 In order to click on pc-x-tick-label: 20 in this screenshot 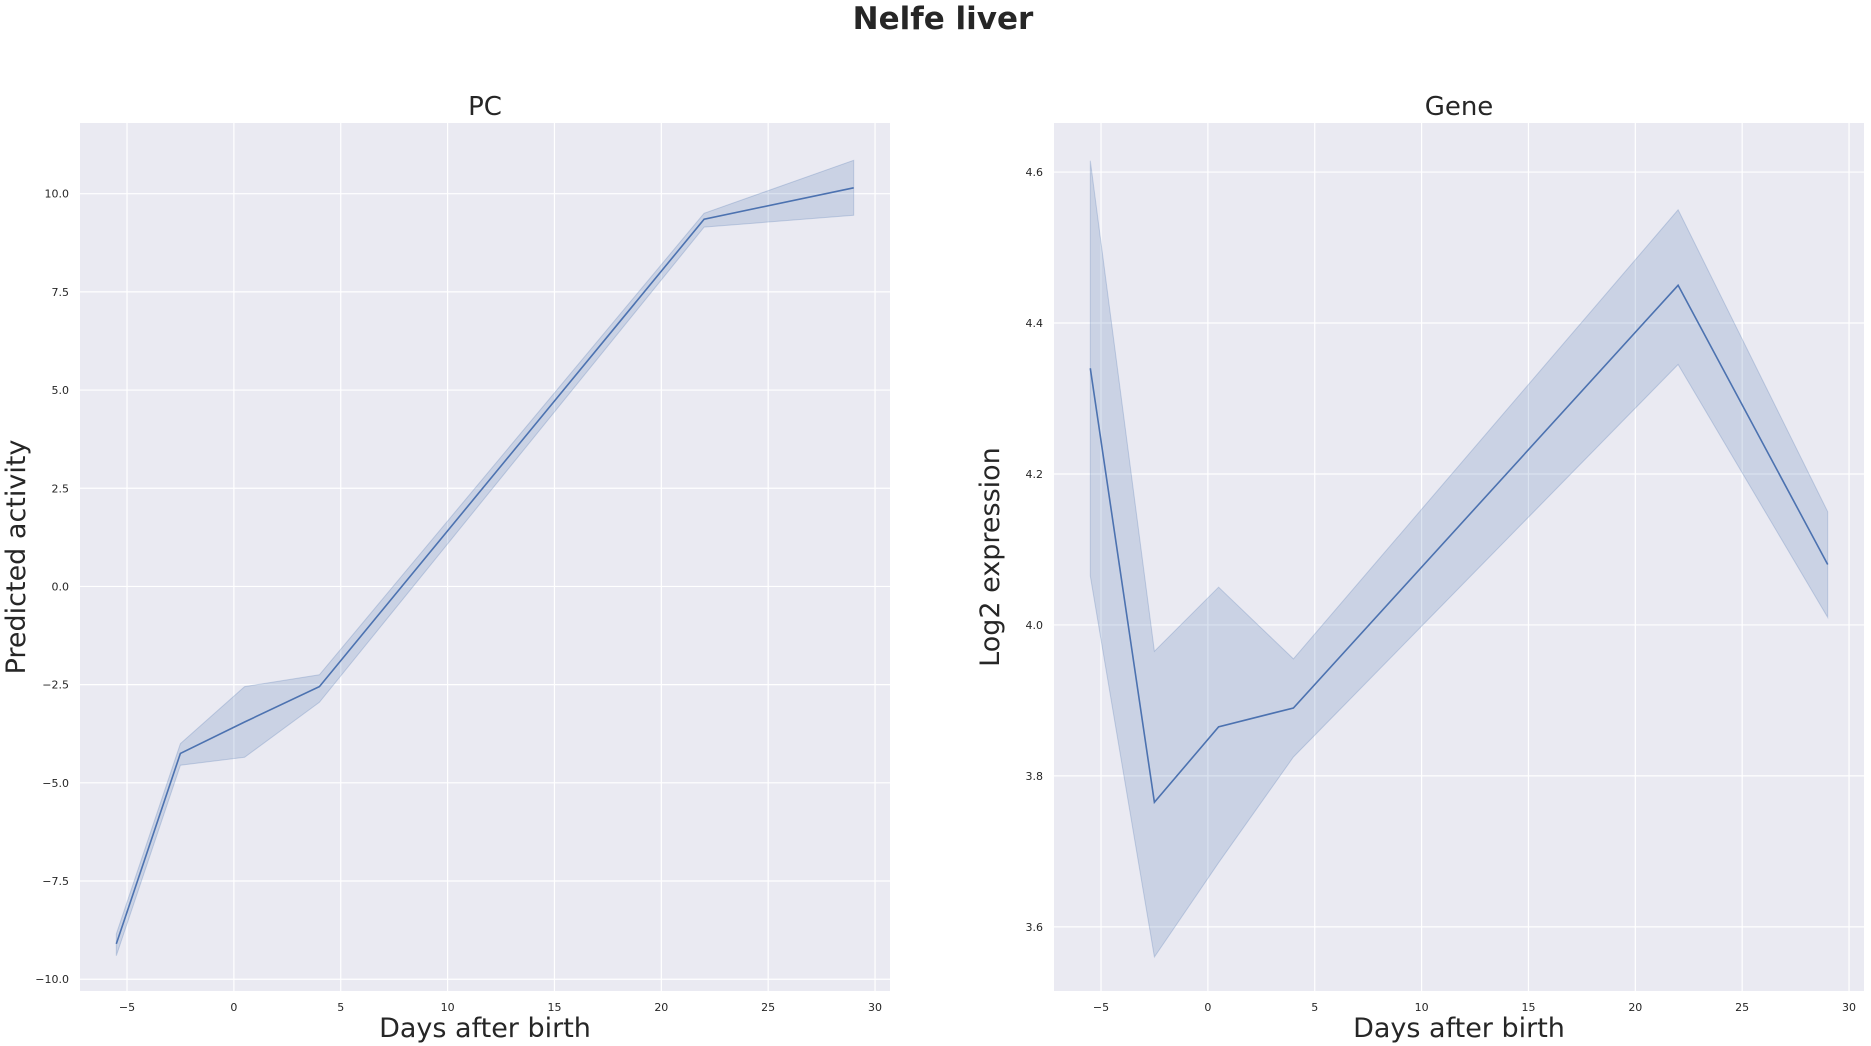, I will do `click(661, 1007)`.